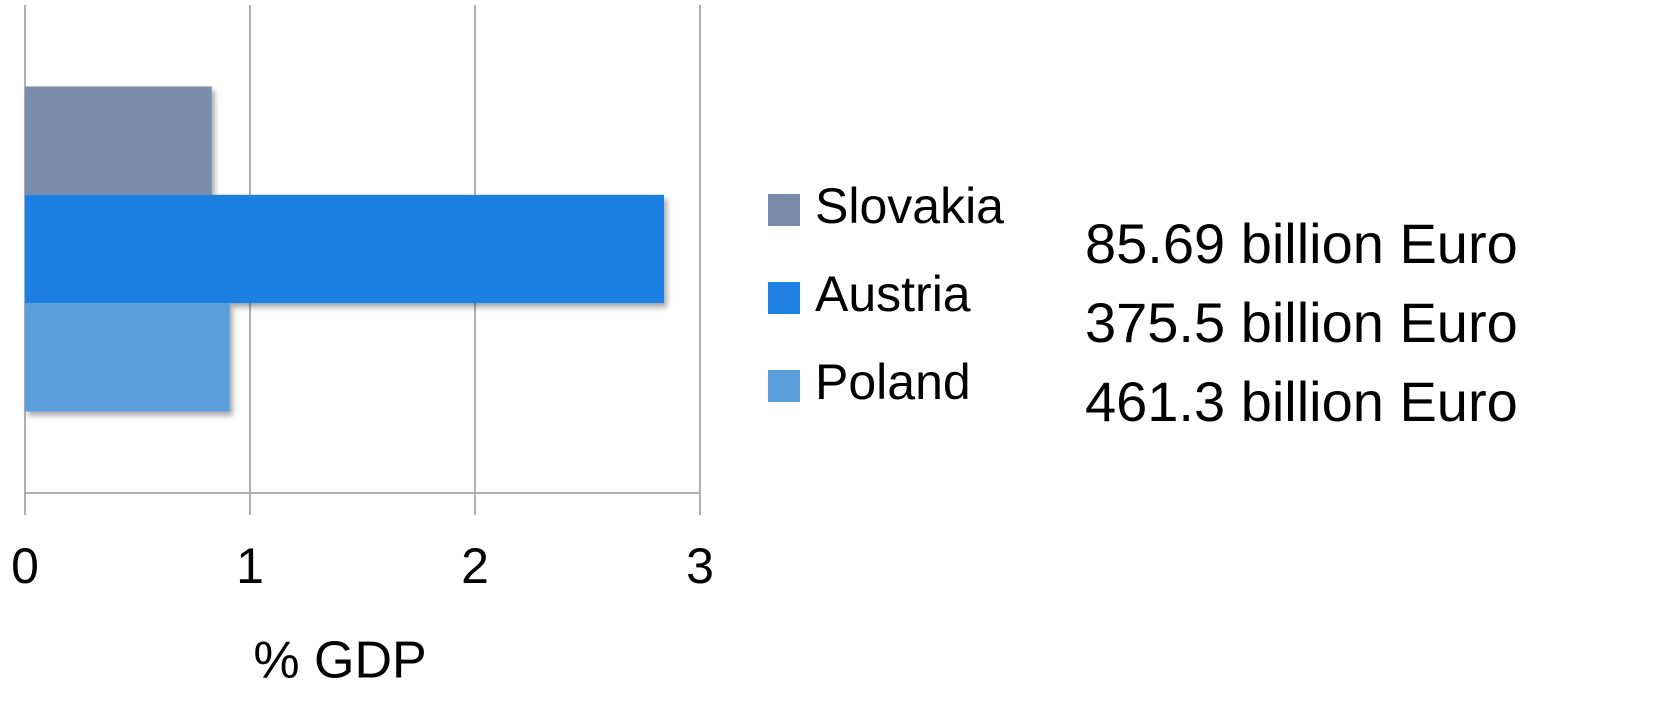  What do you see at coordinates (700, 566) in the screenshot?
I see `x-tick-label: 3` at bounding box center [700, 566].